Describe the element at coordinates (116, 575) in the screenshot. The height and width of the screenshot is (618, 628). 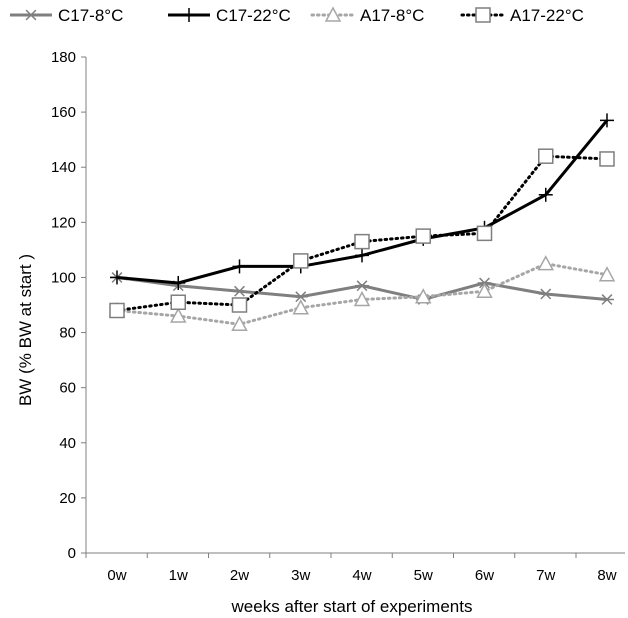
I see `x-tick-label: 0w` at that location.